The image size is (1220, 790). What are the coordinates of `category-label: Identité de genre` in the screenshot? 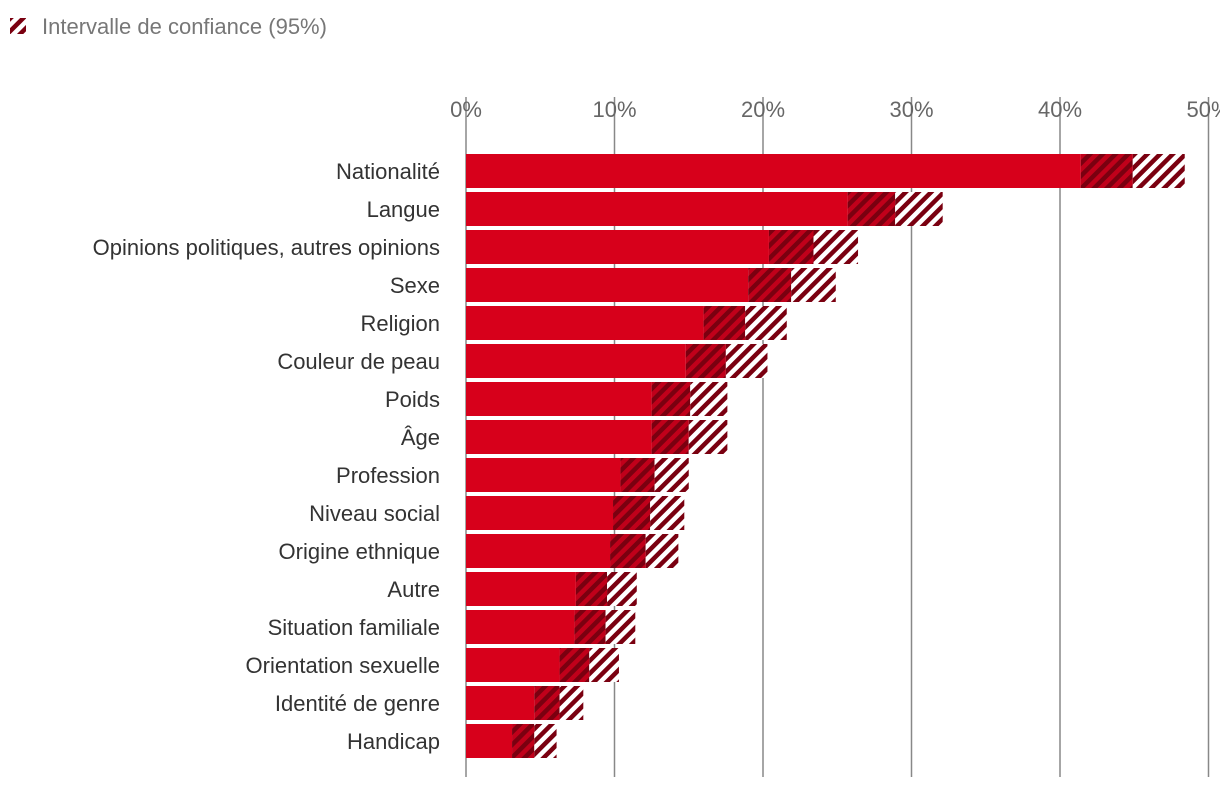 It's located at (357, 703).